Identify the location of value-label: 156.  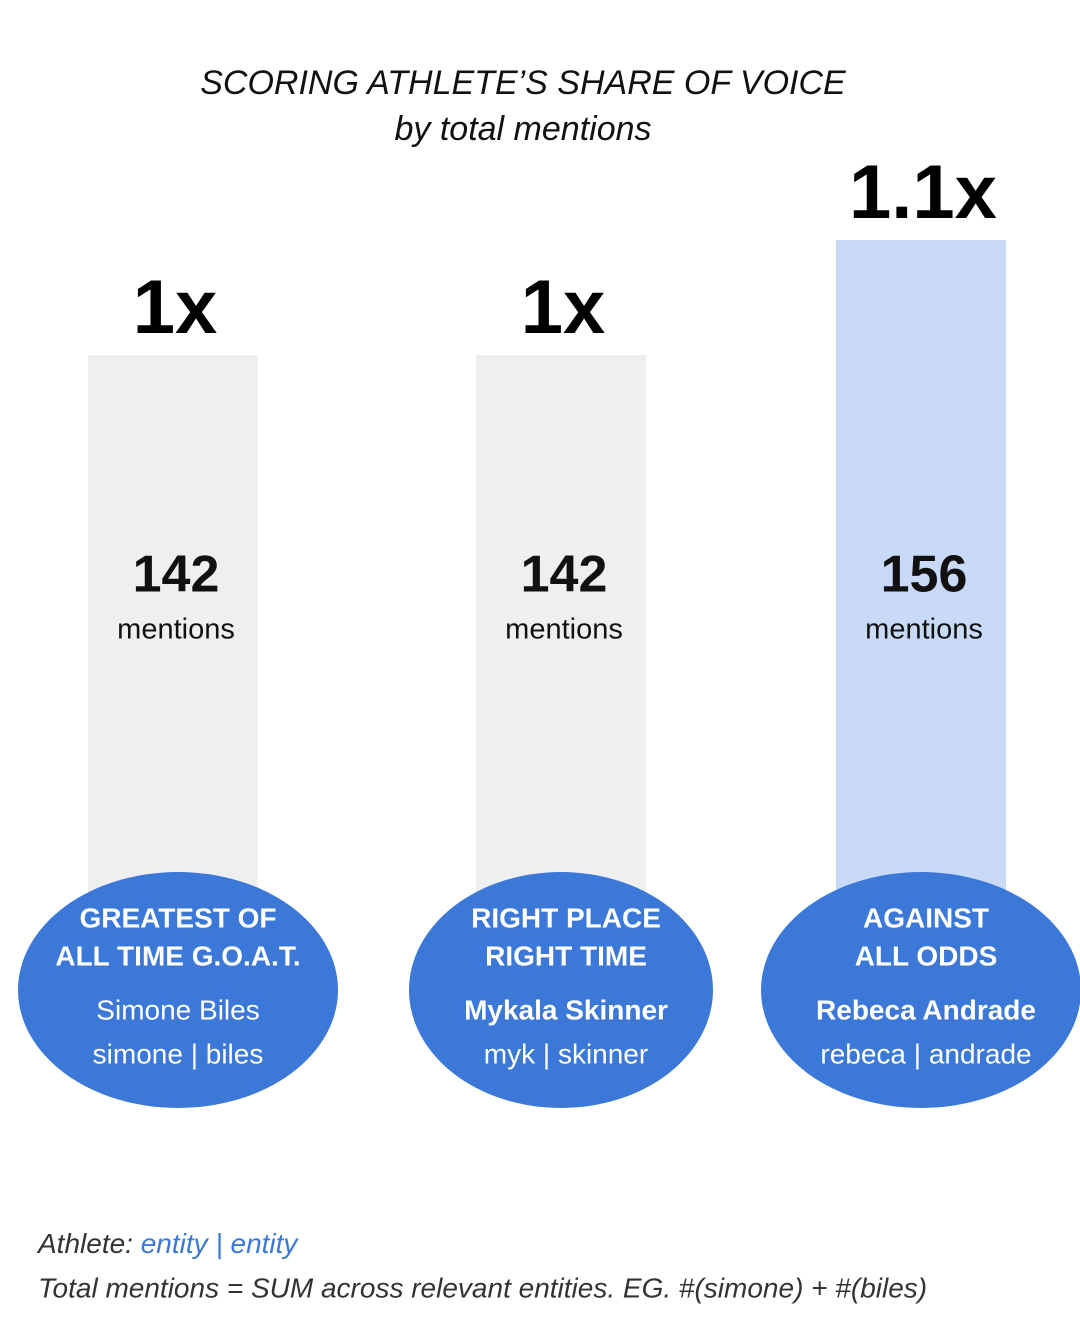
(924, 575).